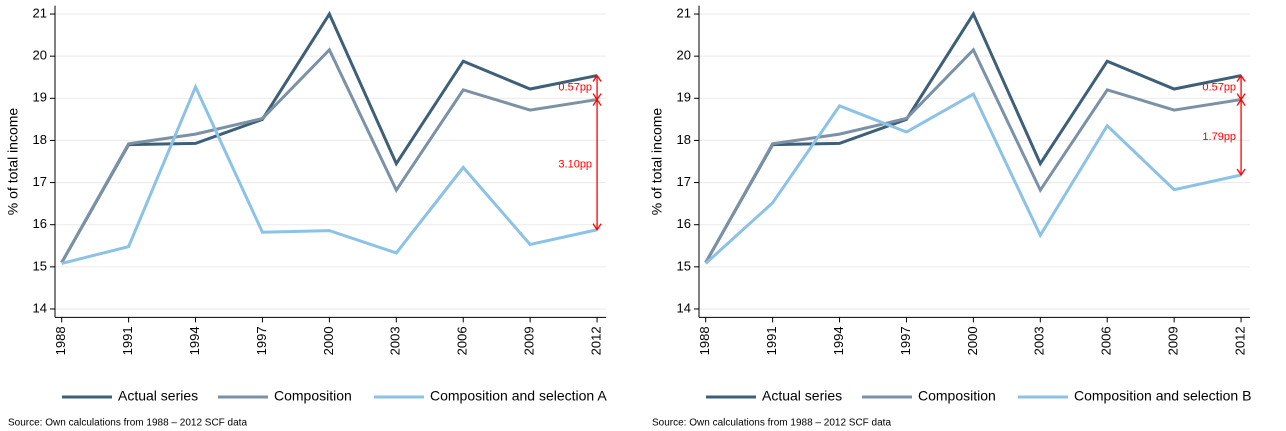  What do you see at coordinates (518, 396) in the screenshot?
I see `legend-label: Composition and selection A` at bounding box center [518, 396].